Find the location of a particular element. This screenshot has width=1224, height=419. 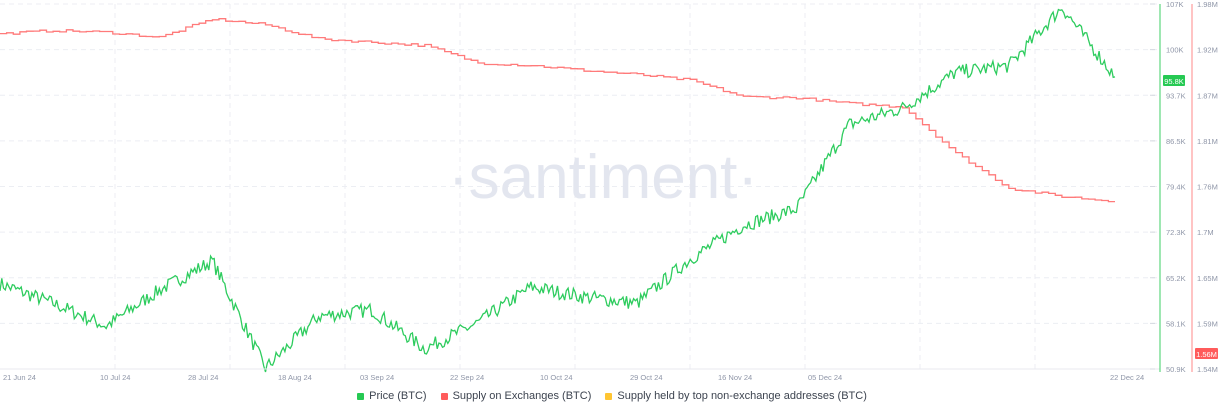

svg-text: 1.92M is located at coordinates (1207, 50).